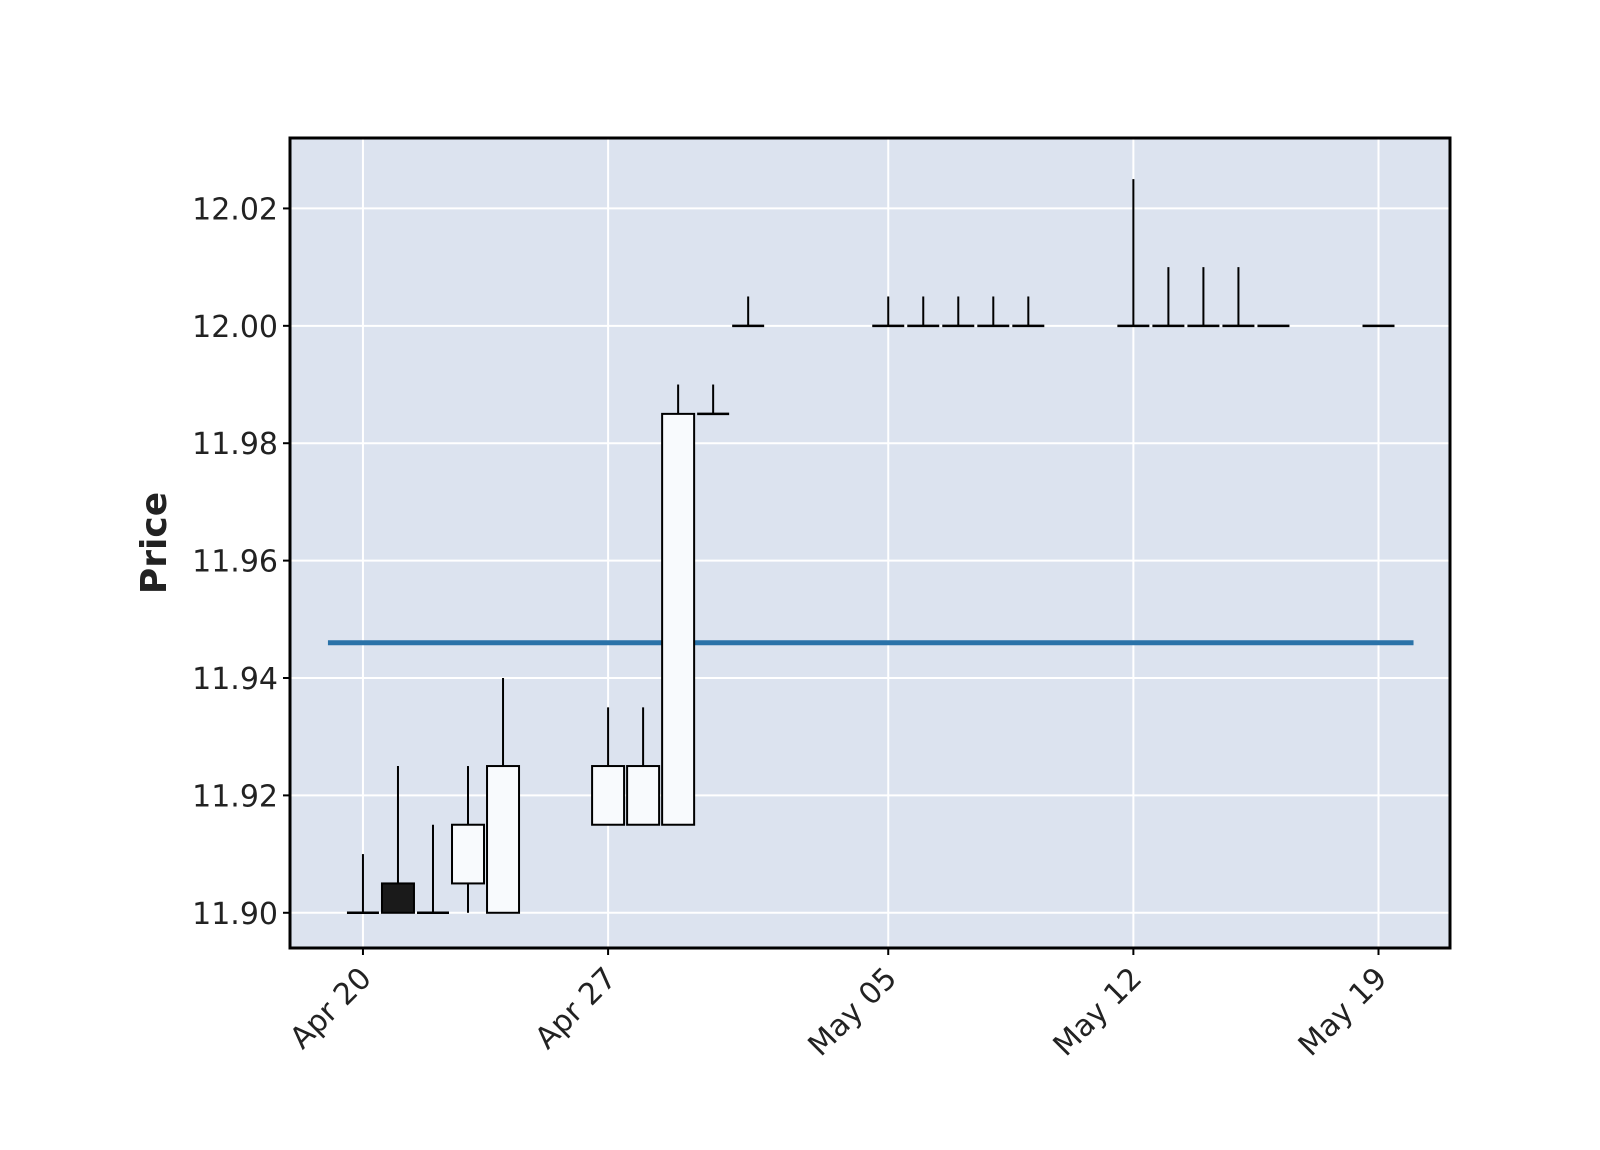 This screenshot has width=1600, height=1150. What do you see at coordinates (1098, 1012) in the screenshot?
I see `x-tick-label: May 12` at bounding box center [1098, 1012].